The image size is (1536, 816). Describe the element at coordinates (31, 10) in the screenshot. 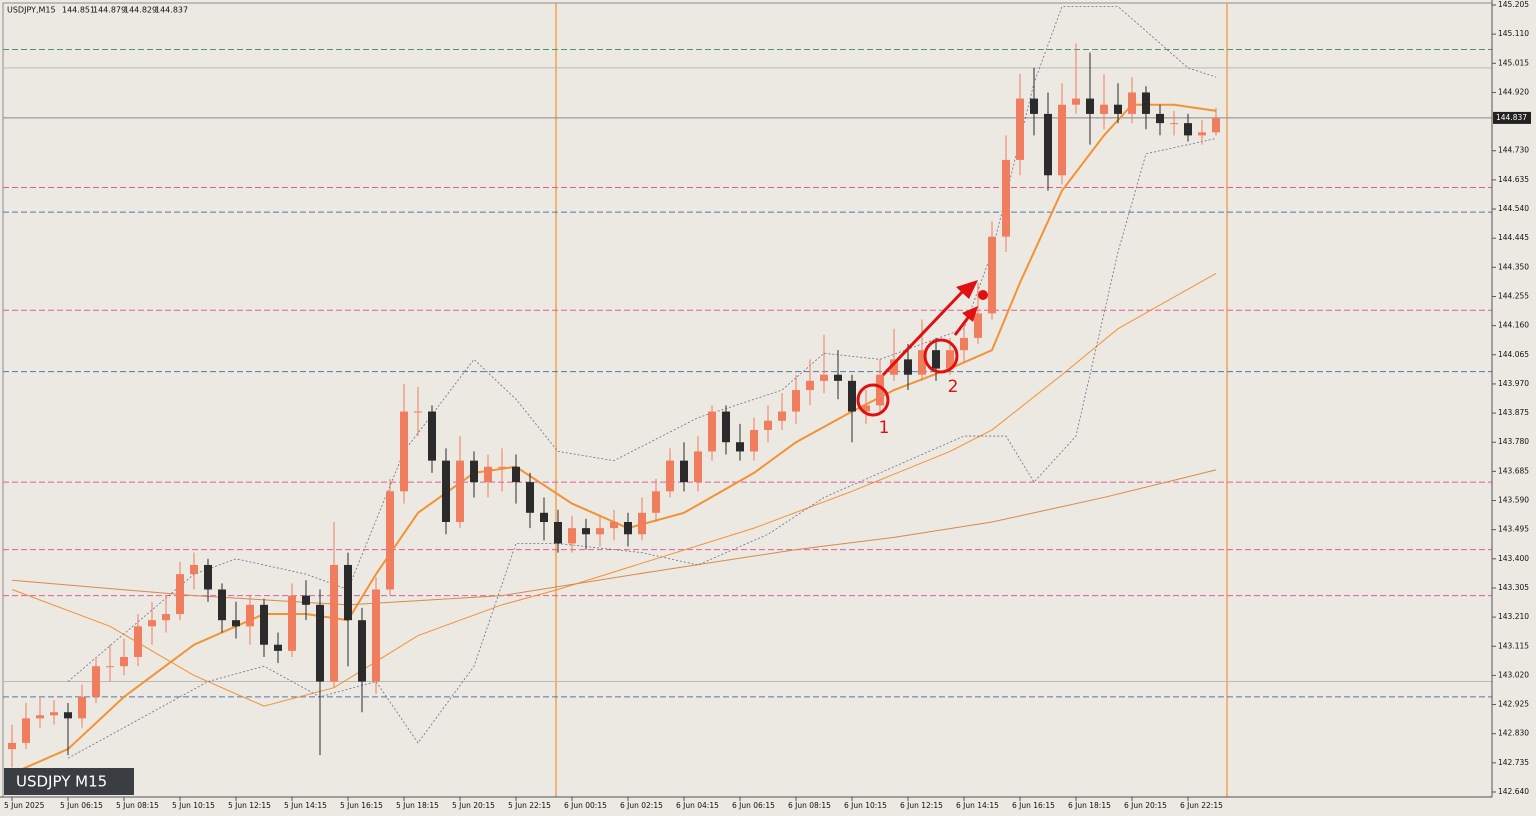

I see `header-symbol: USDJPY,M15` at that location.